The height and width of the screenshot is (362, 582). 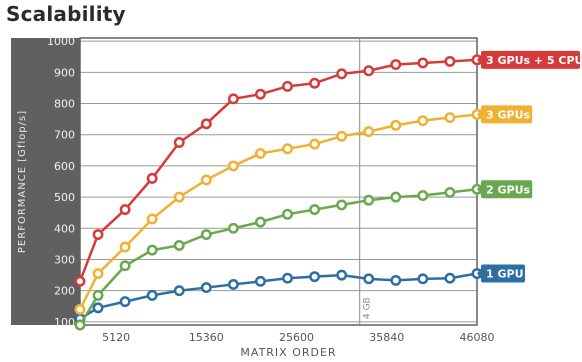 I want to click on y-tick-label: 400, so click(x=64, y=228).